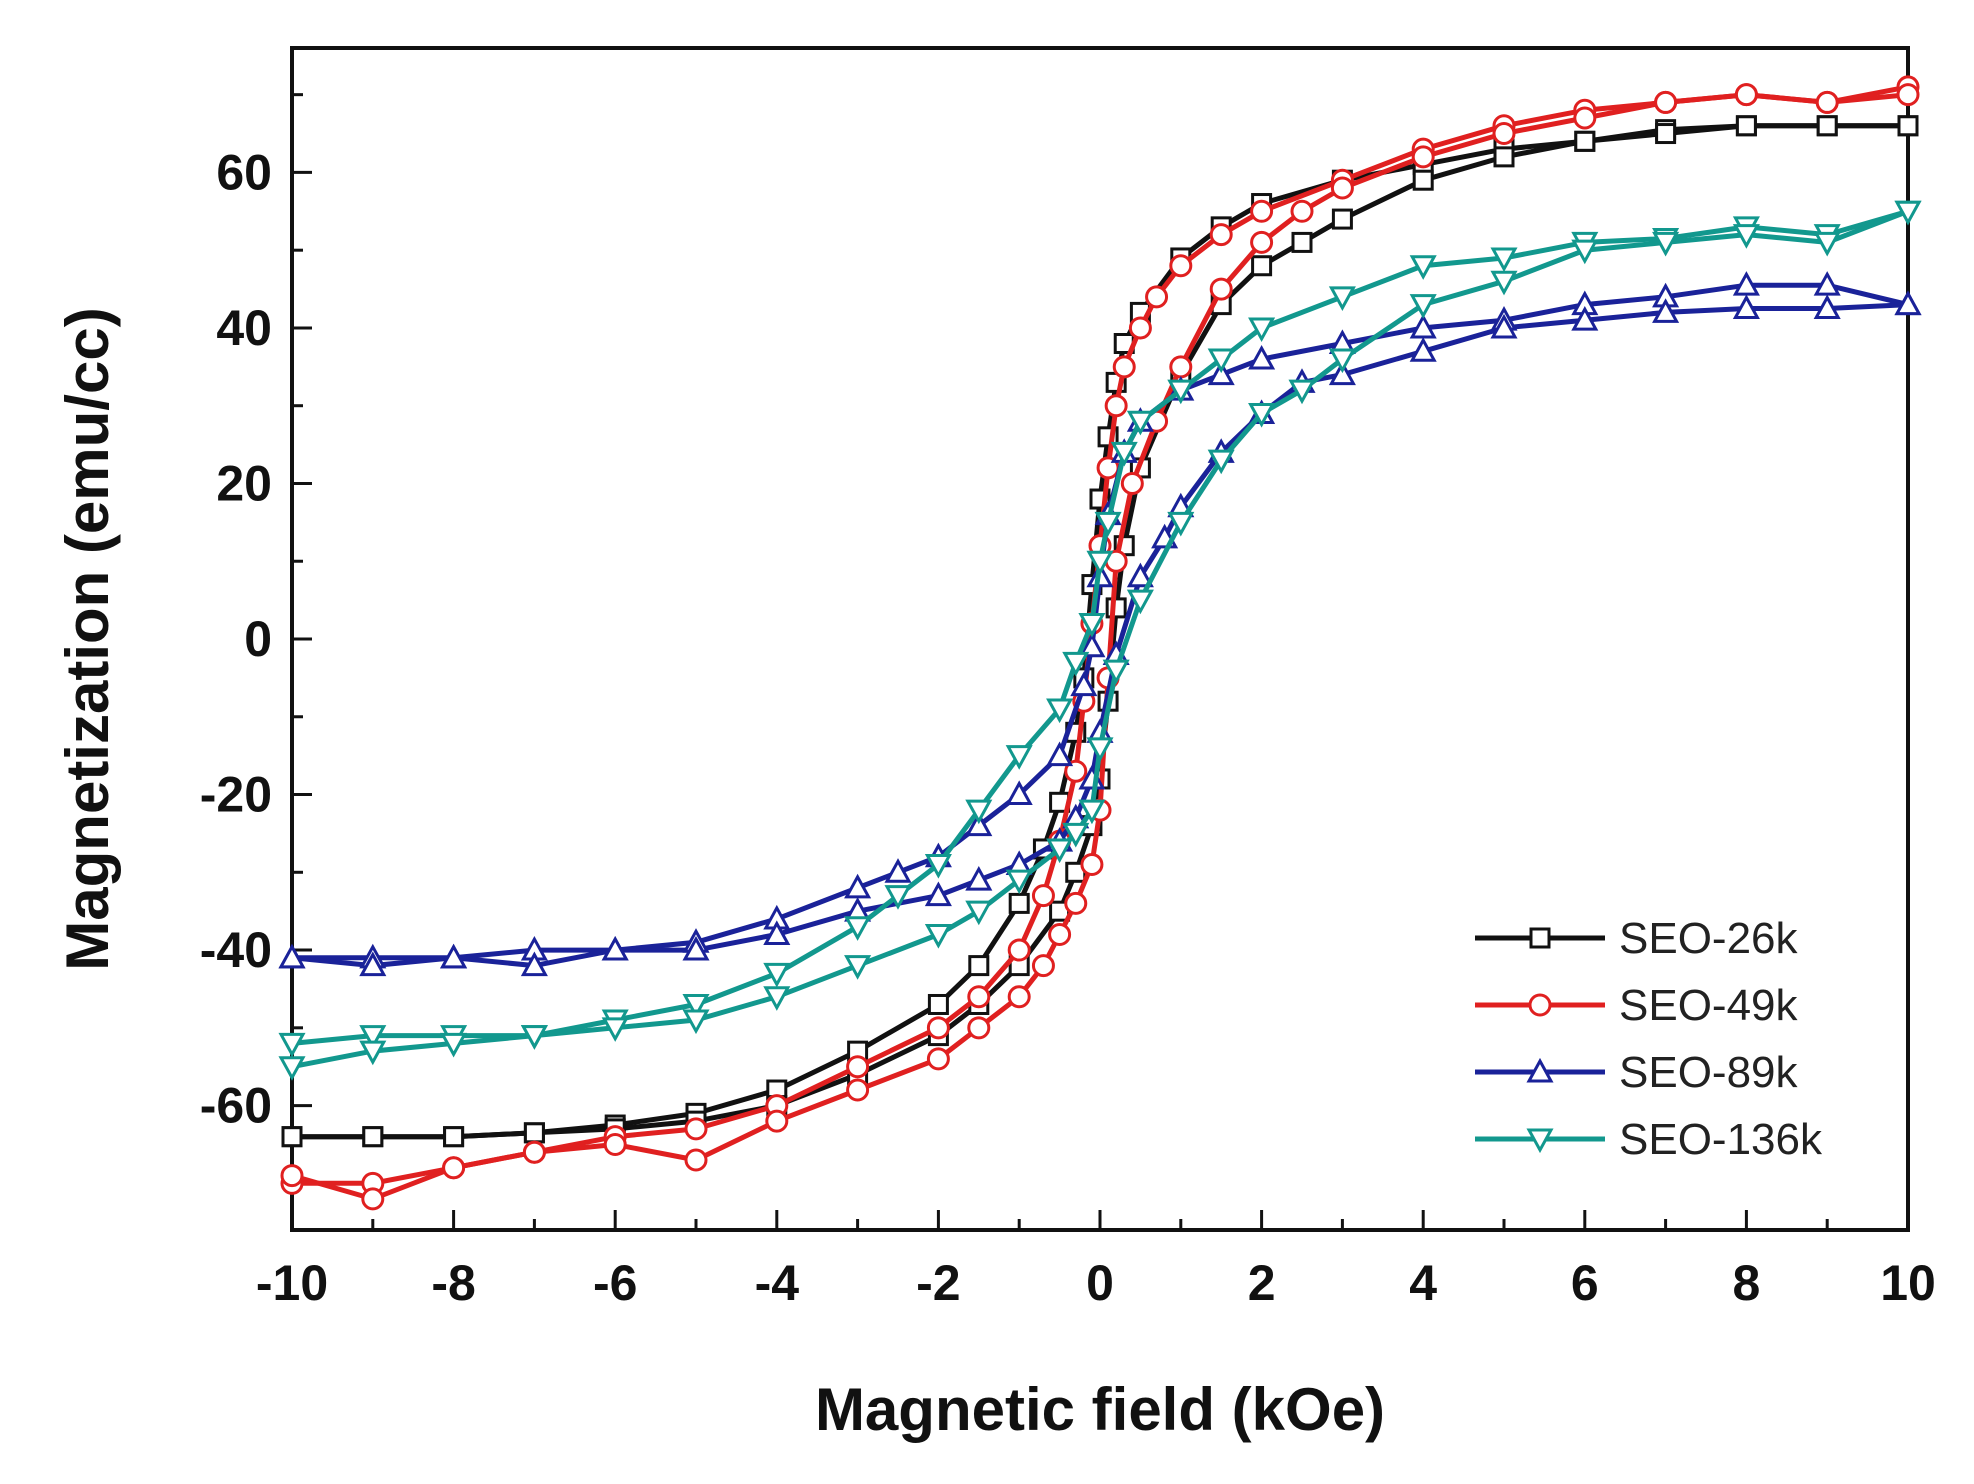 This screenshot has height=1484, width=1974. Describe the element at coordinates (1423, 1283) in the screenshot. I see `x-tick-label: 4` at that location.